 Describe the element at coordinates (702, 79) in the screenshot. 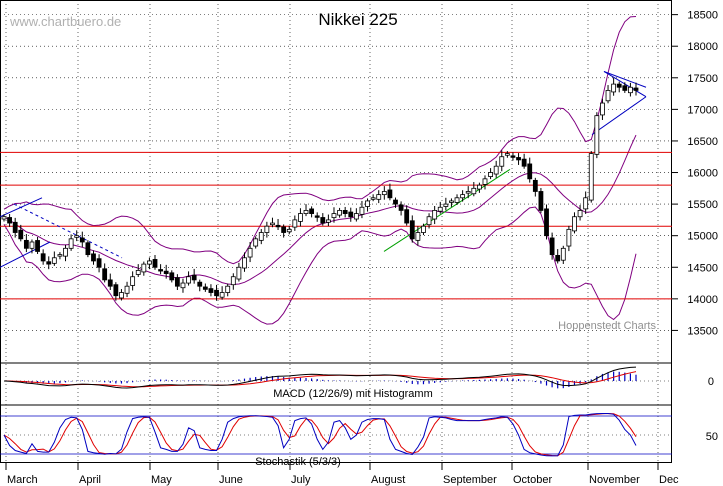

I see `price-tick-label: 17500` at that location.